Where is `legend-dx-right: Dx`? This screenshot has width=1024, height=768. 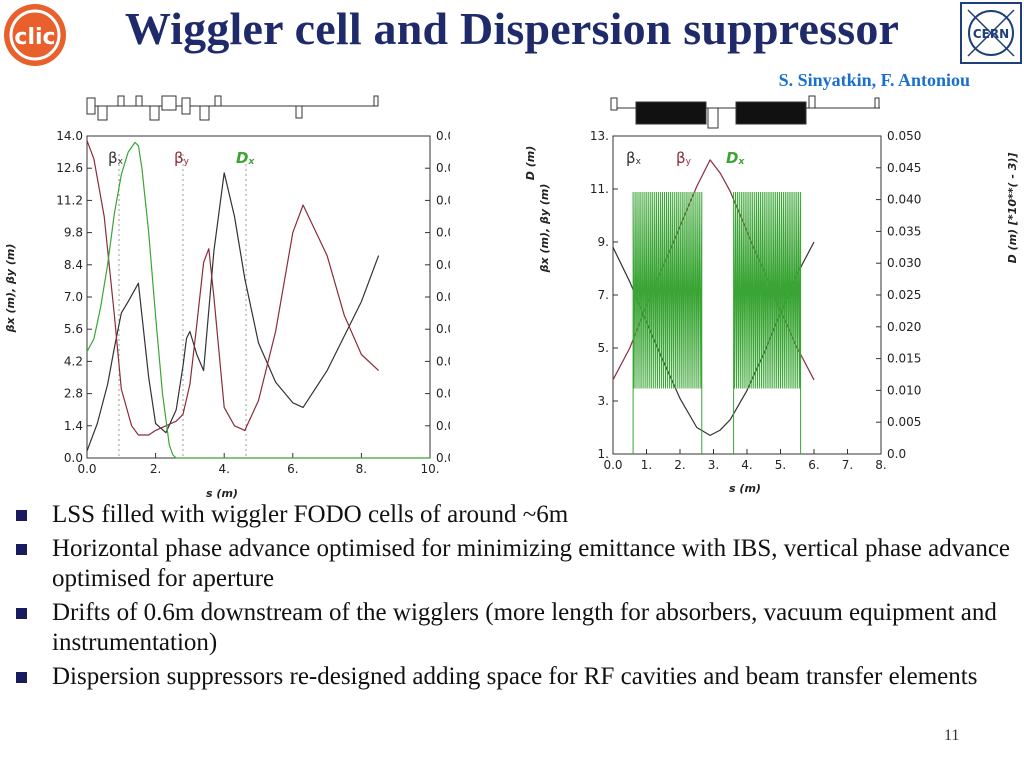
legend-dx-right: Dx is located at coordinates (735, 158).